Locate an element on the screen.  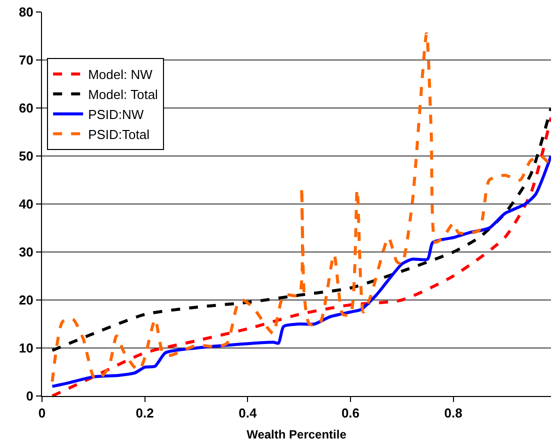
y-tick-label: 50 is located at coordinates (26, 156).